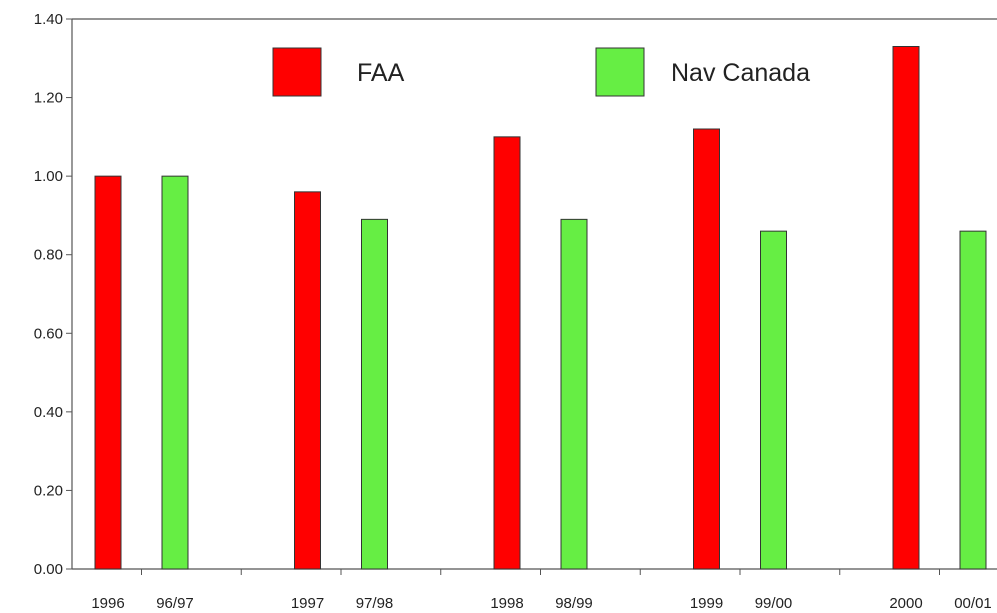 This screenshot has height=613, width=997. I want to click on y-tick-label: 0.20, so click(48, 490).